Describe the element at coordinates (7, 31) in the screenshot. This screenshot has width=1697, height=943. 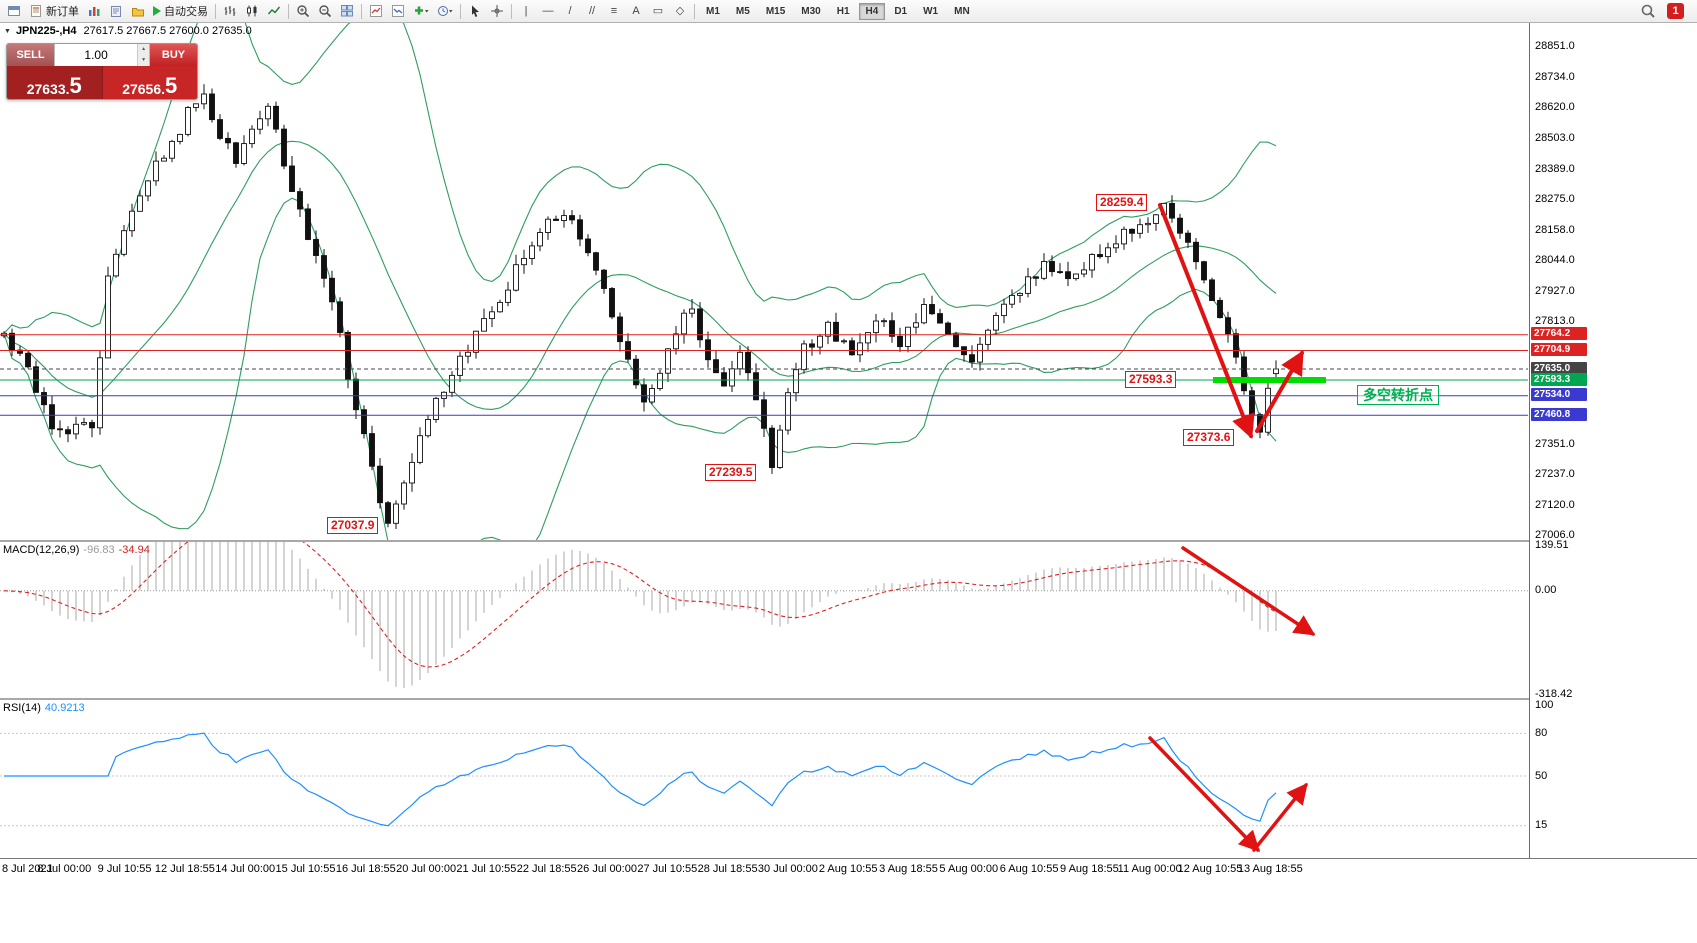
I see `one-click-collapse-icon: ▼` at that location.